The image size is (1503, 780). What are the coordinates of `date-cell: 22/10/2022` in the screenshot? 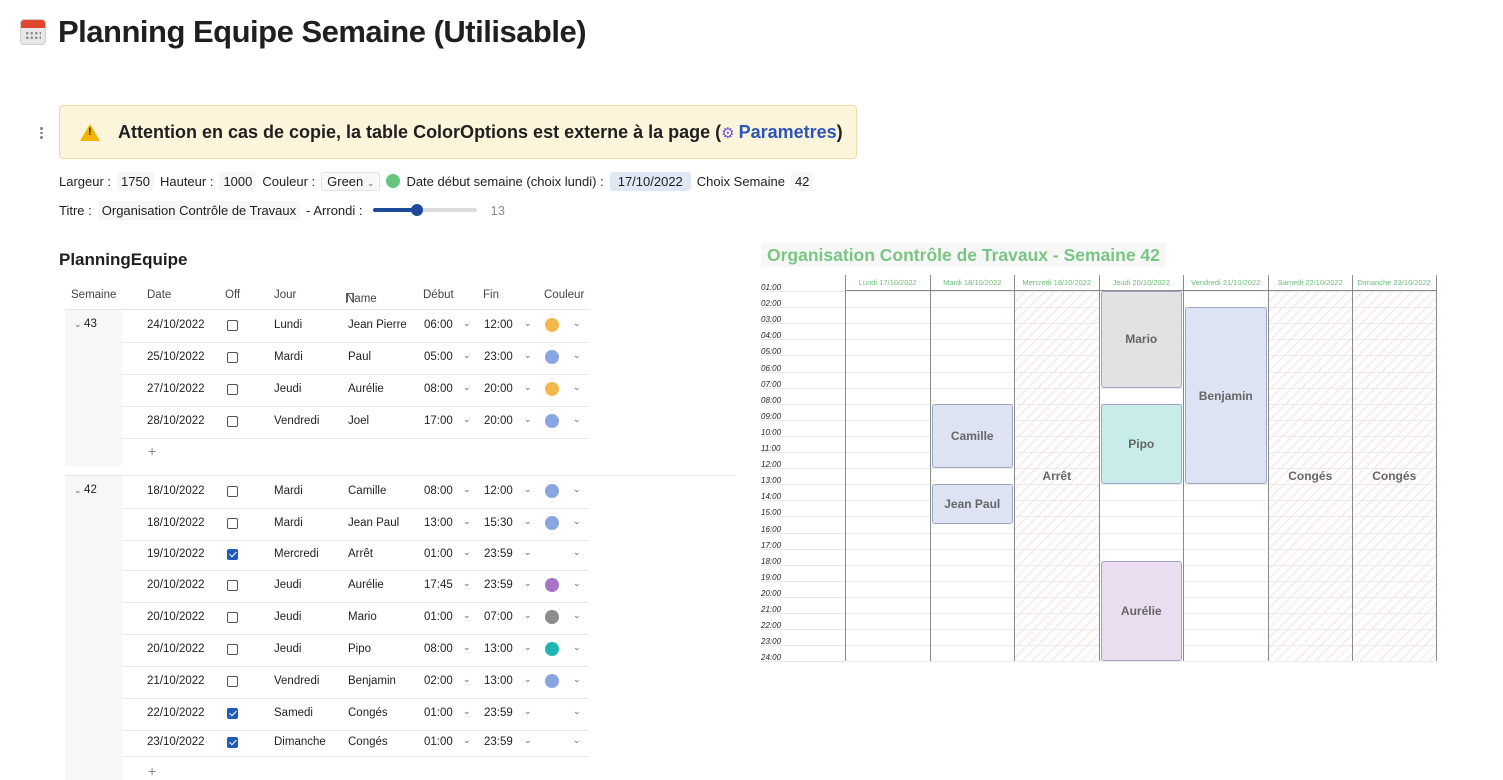 It's located at (176, 713).